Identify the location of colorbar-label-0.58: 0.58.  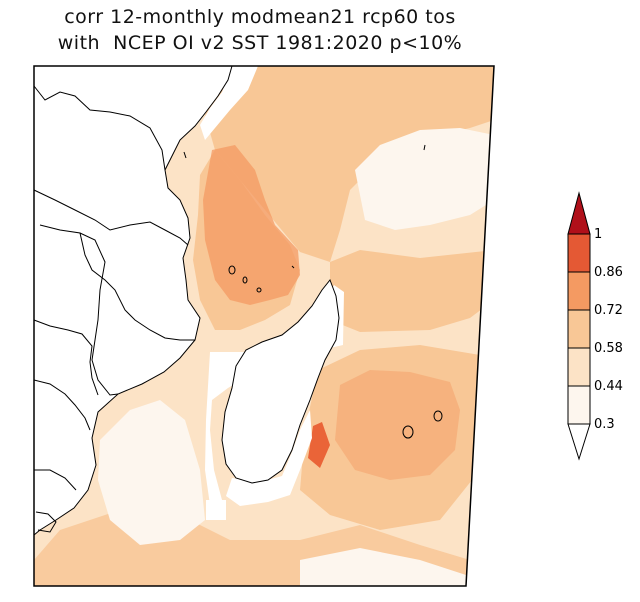
(608, 348).